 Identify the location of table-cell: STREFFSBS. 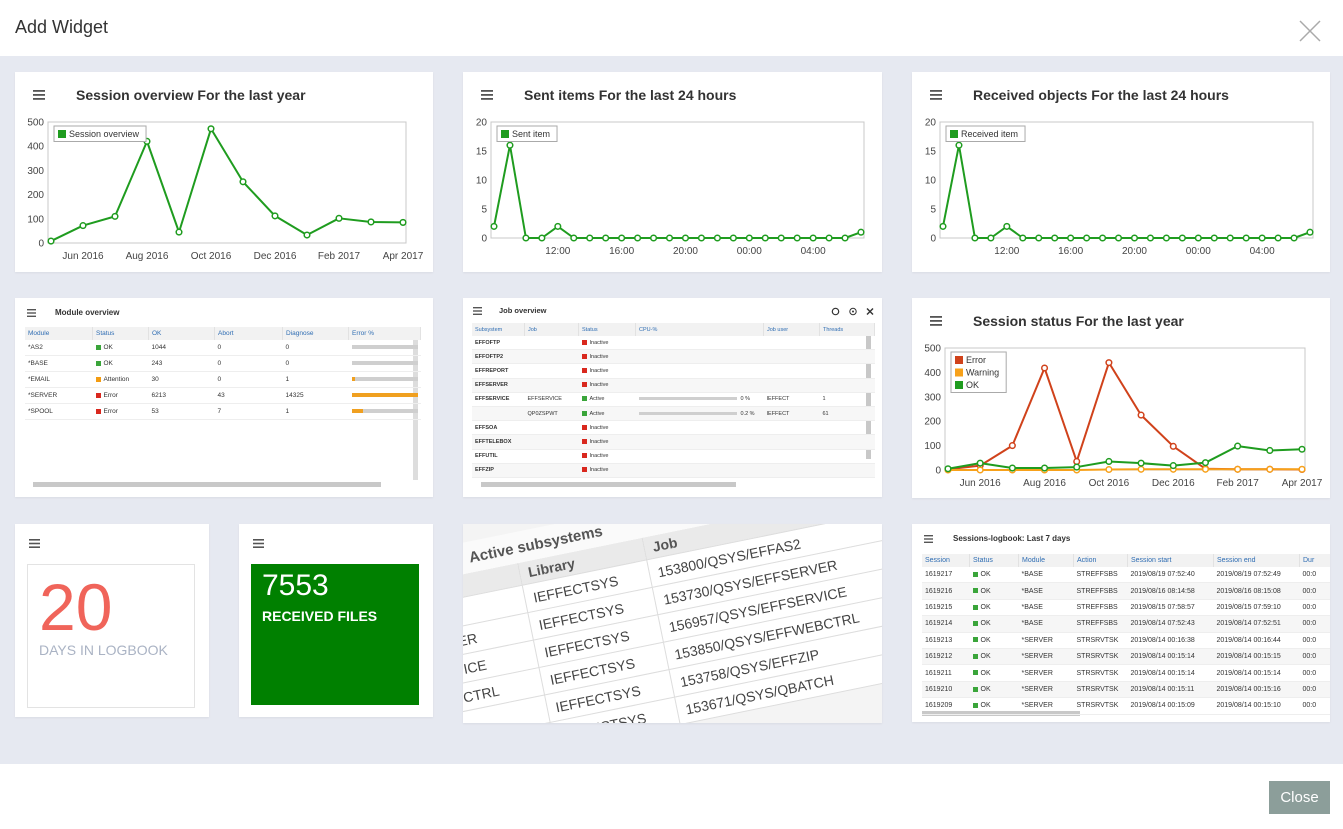
(1100, 608).